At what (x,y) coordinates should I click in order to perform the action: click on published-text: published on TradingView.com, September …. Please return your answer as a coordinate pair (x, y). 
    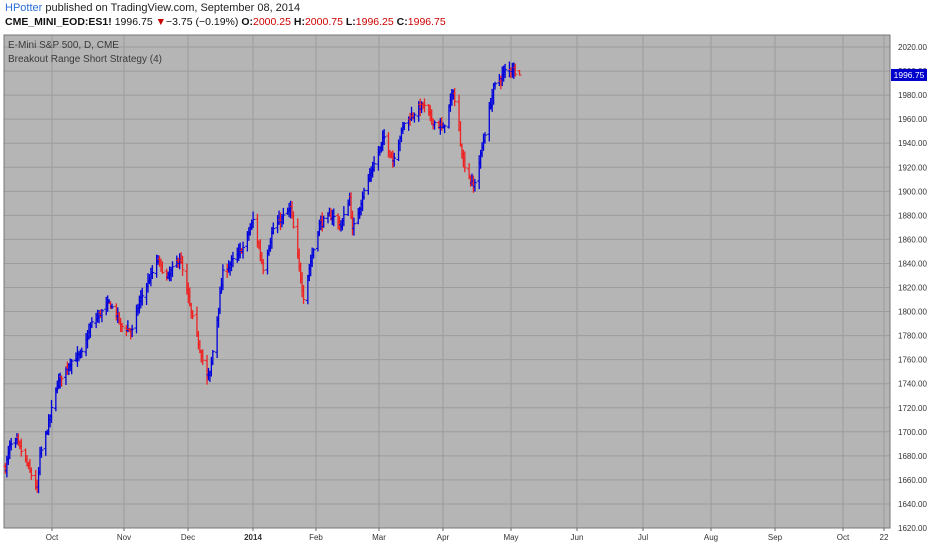
    Looking at the image, I should click on (171, 8).